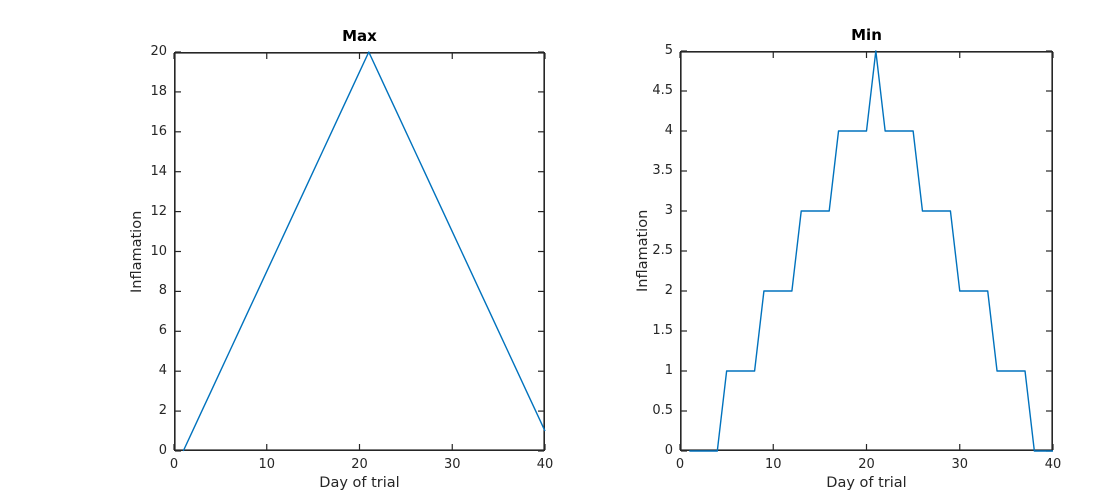 The height and width of the screenshot is (490, 1119). I want to click on y-tick-label: 16, so click(158, 131).